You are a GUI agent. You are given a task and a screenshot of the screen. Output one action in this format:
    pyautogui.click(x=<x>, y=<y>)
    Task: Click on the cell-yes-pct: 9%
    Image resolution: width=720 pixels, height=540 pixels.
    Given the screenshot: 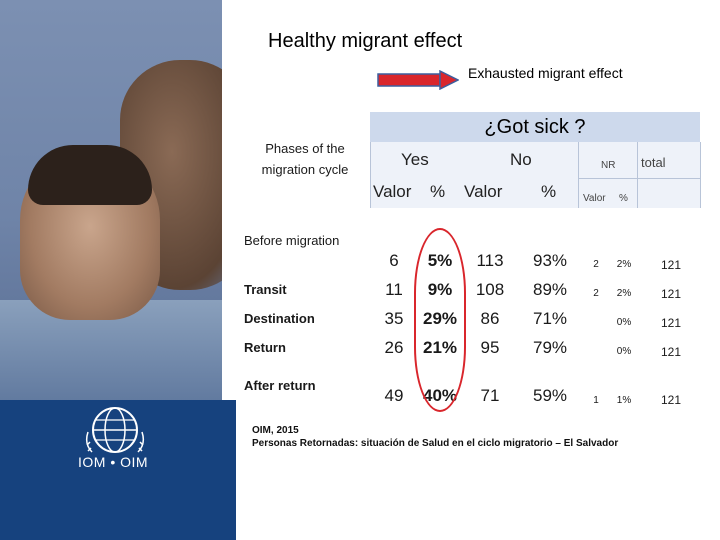 What is the action you would take?
    pyautogui.click(x=440, y=289)
    